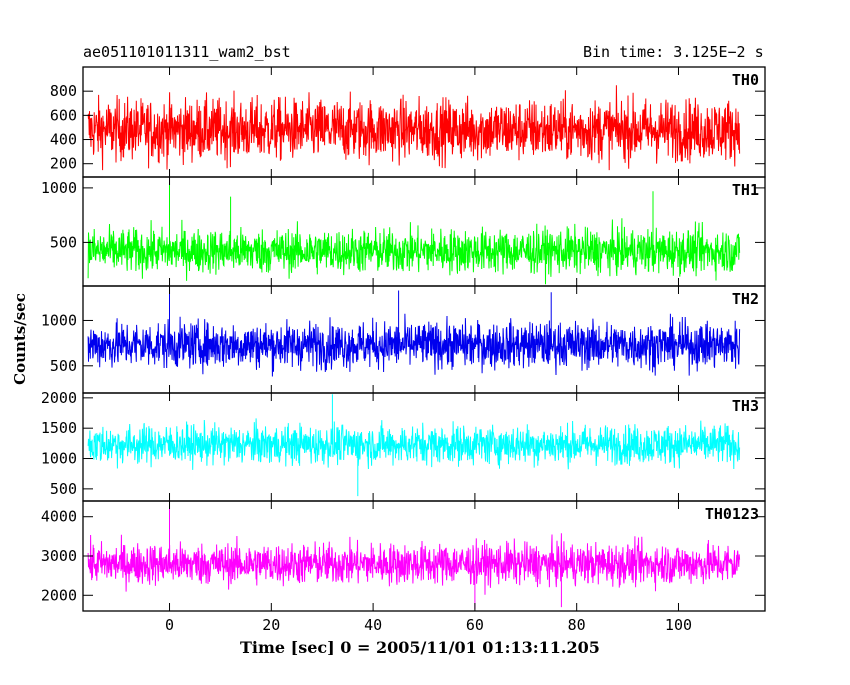  What do you see at coordinates (63, 91) in the screenshot?
I see `y-tick-label: 800` at bounding box center [63, 91].